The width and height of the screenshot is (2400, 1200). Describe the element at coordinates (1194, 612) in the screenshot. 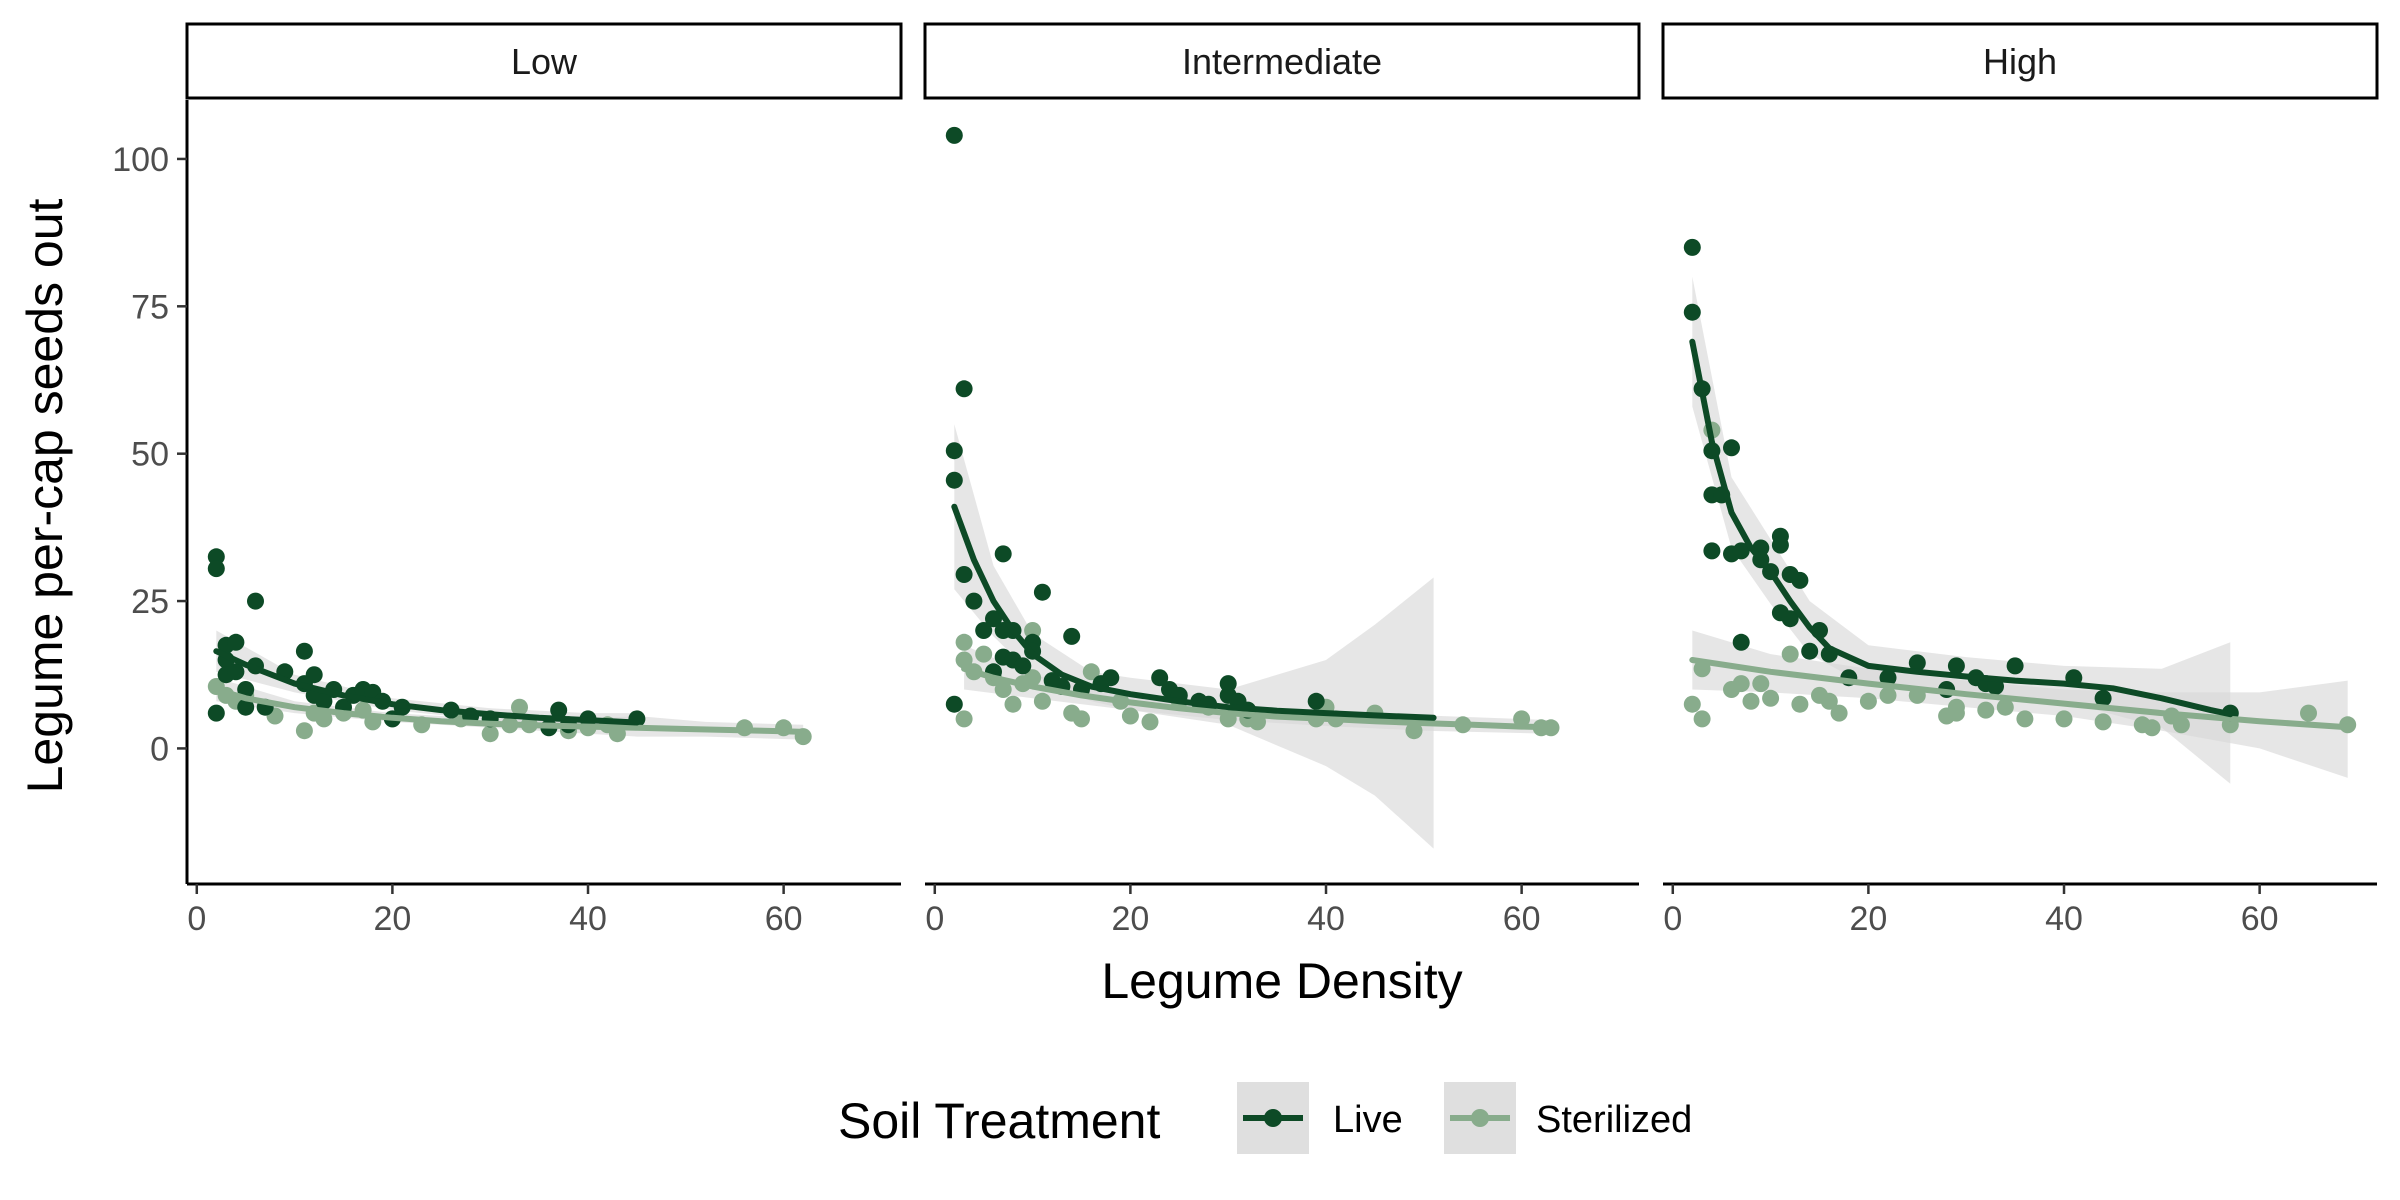

I see `fit-line-live-intermediate` at that location.